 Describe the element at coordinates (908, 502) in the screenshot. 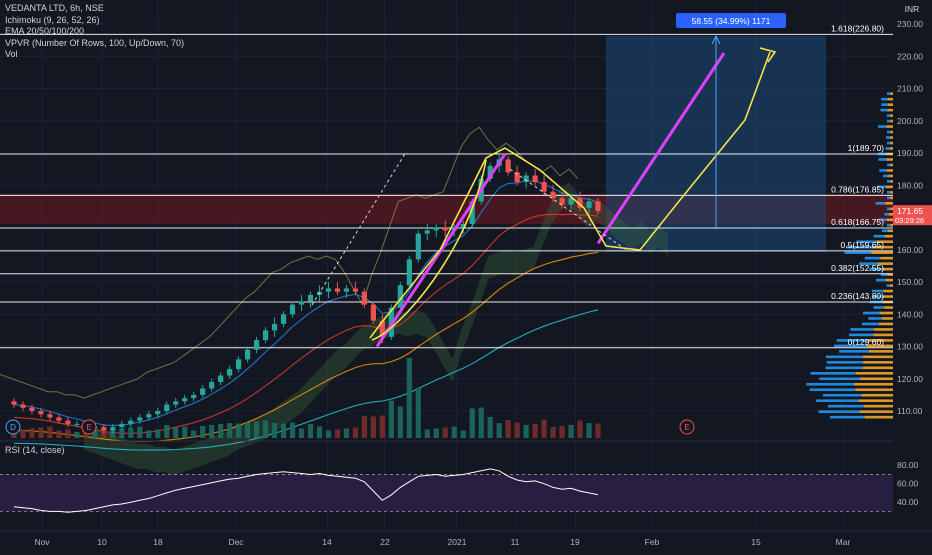

I see `rsi-tick-label: 40.00` at that location.